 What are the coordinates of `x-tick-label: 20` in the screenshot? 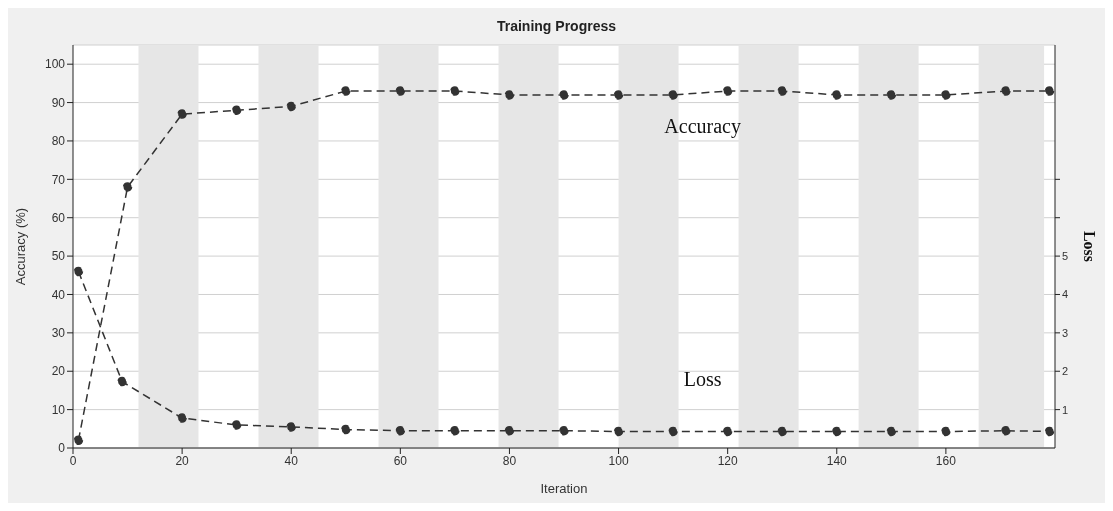 It's located at (182, 460).